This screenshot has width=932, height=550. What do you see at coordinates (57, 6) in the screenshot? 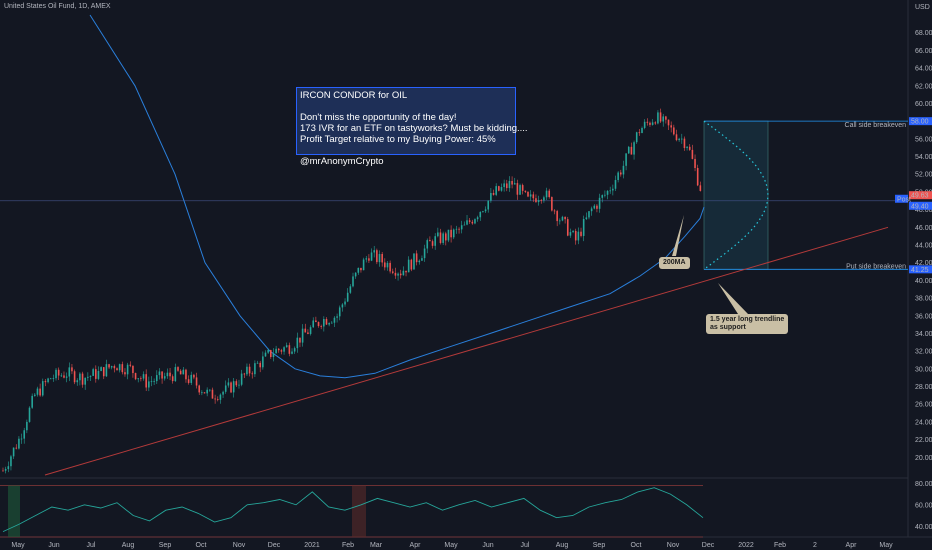
I see `chart-title: United States Oil Fund, 1D, AMEX` at bounding box center [57, 6].